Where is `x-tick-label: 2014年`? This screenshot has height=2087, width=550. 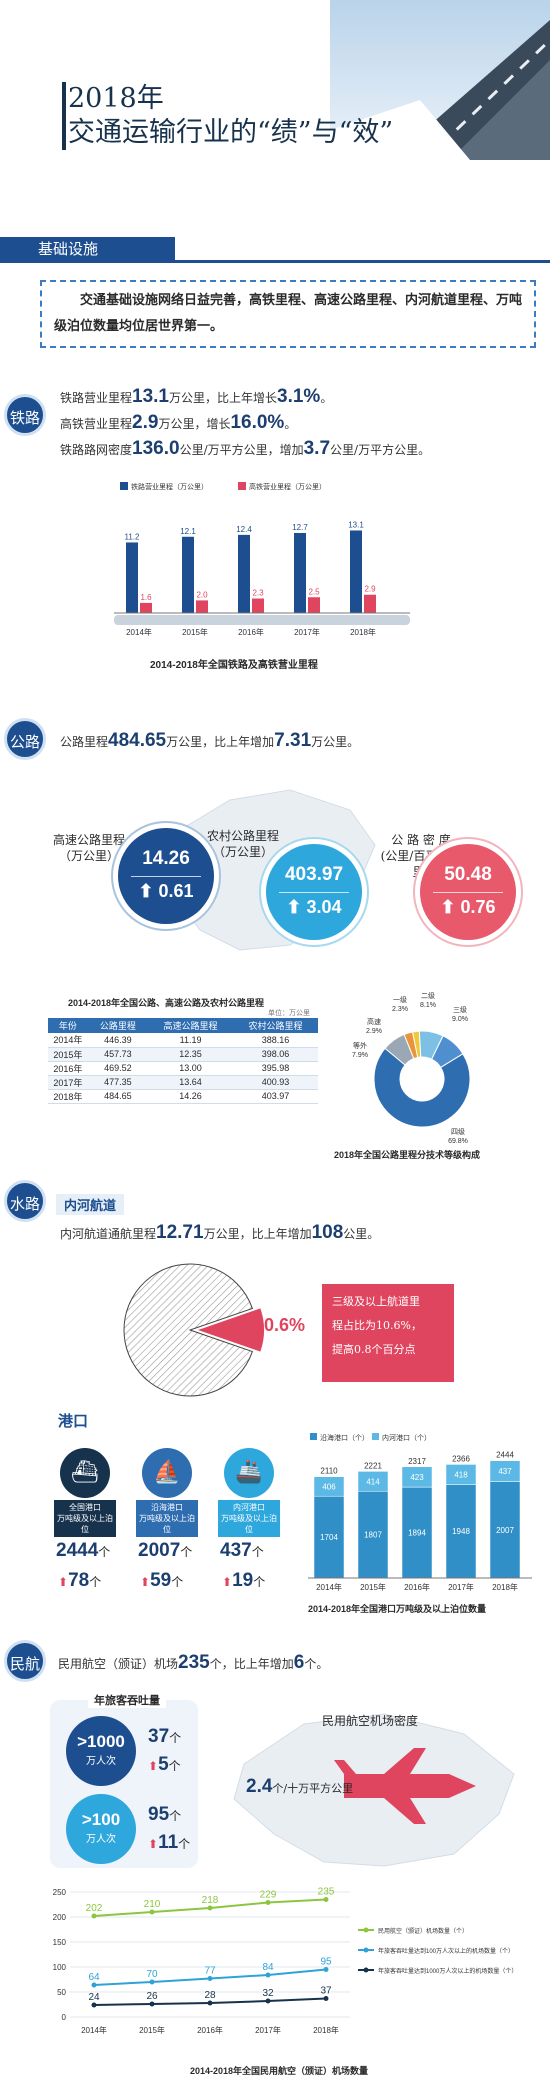 x-tick-label: 2014年 is located at coordinates (139, 632).